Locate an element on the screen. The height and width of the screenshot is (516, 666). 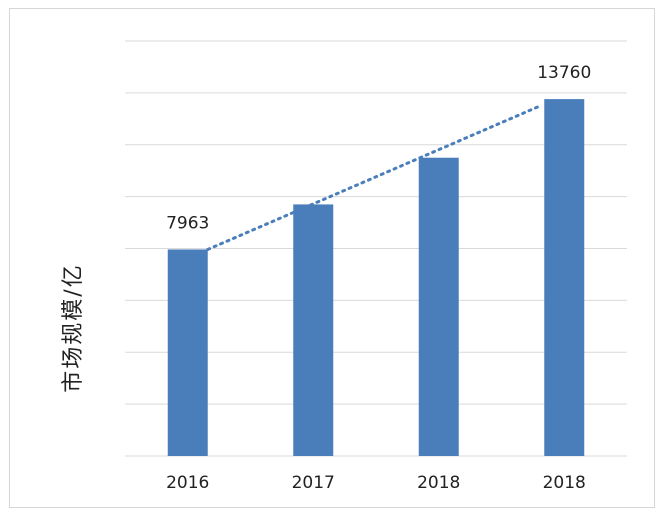
y-axis-label: 市场规模/亿 is located at coordinates (73, 327).